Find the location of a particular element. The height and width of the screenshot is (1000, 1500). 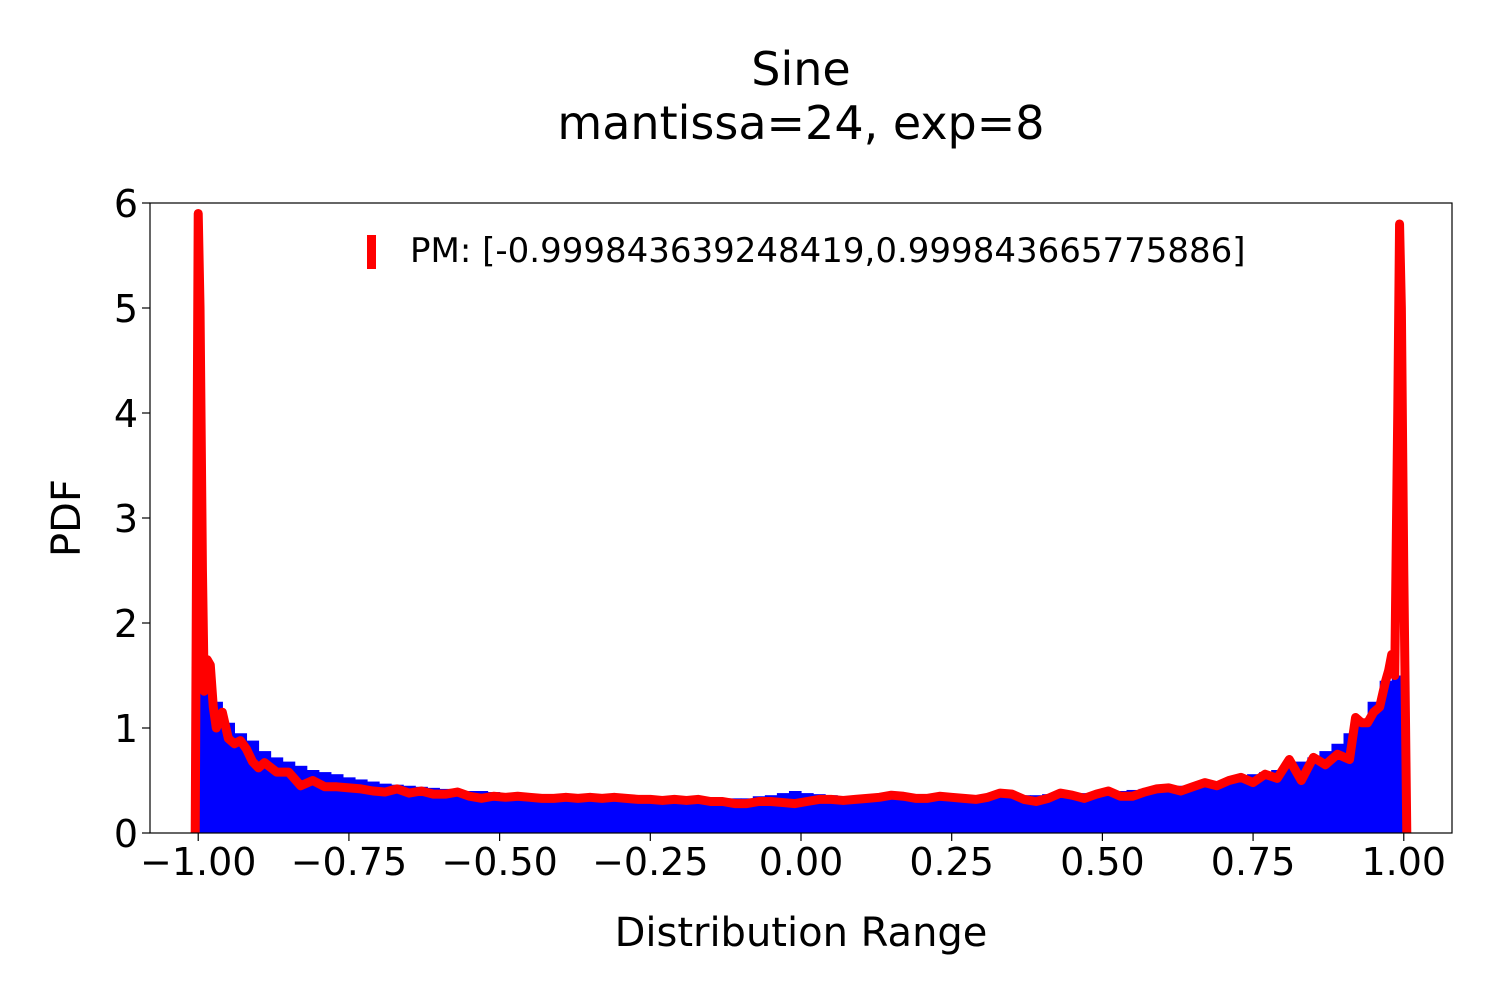

chart-title-line1: Sine is located at coordinates (800, 69).